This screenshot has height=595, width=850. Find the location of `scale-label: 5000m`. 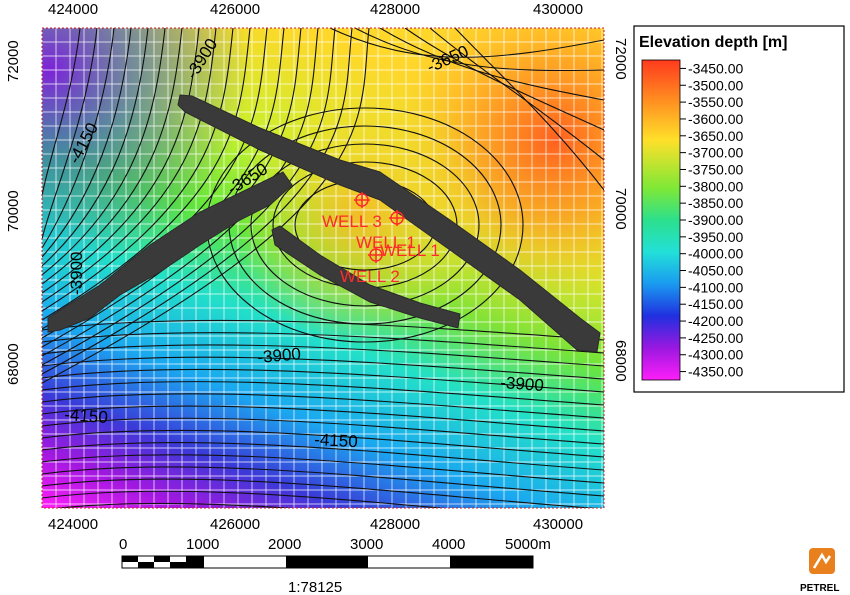

scale-label: 5000m is located at coordinates (528, 544).